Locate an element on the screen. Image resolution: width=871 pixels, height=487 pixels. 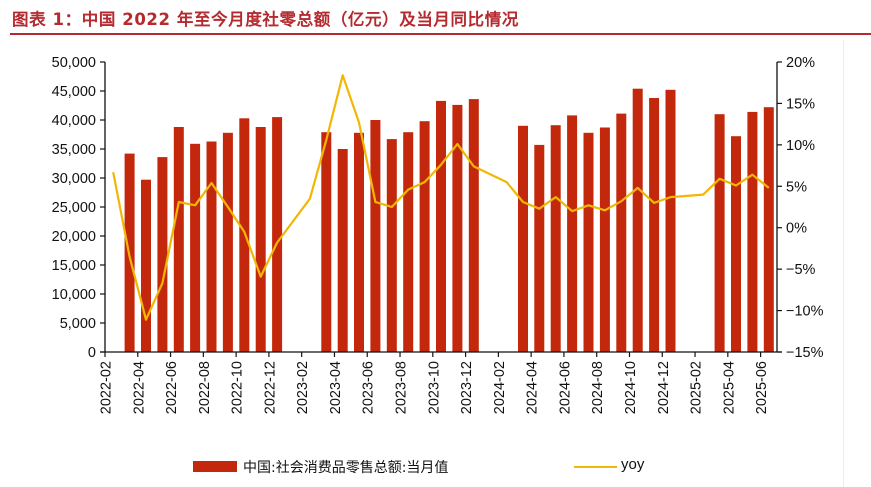
right-tick-label: −10% is located at coordinates (805, 312).